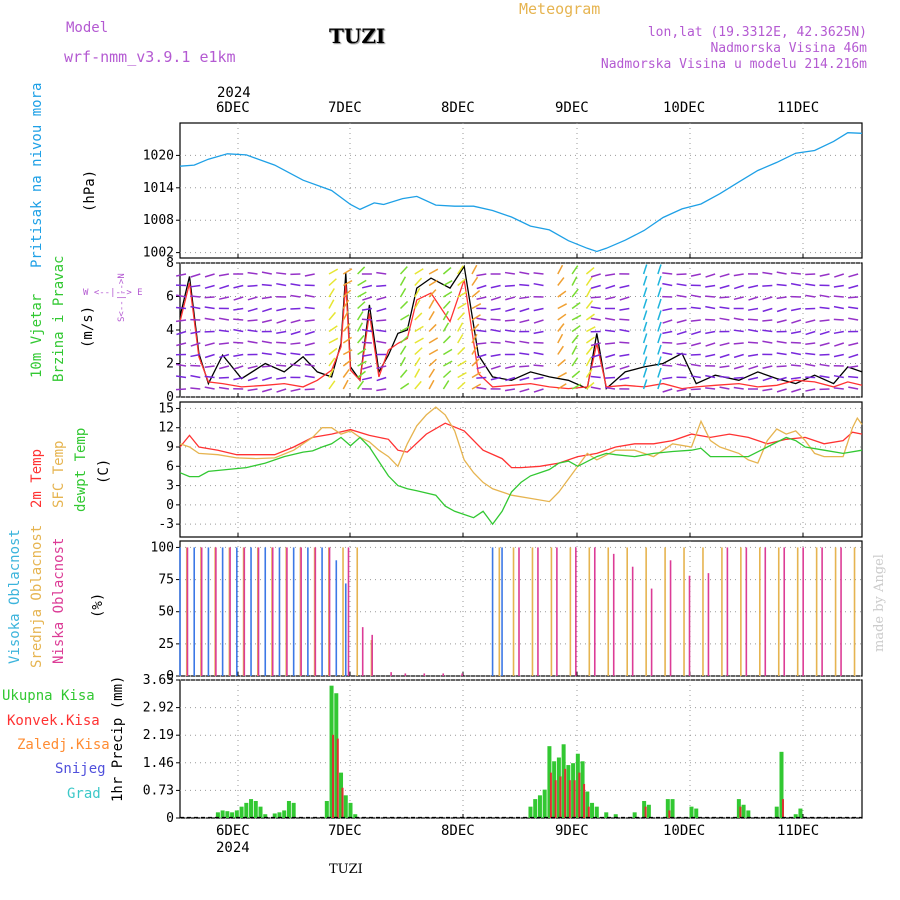 This screenshot has height=900, width=900. What do you see at coordinates (166, 428) in the screenshot?
I see `panel-2-ytick-label-5: 12` at bounding box center [166, 428].